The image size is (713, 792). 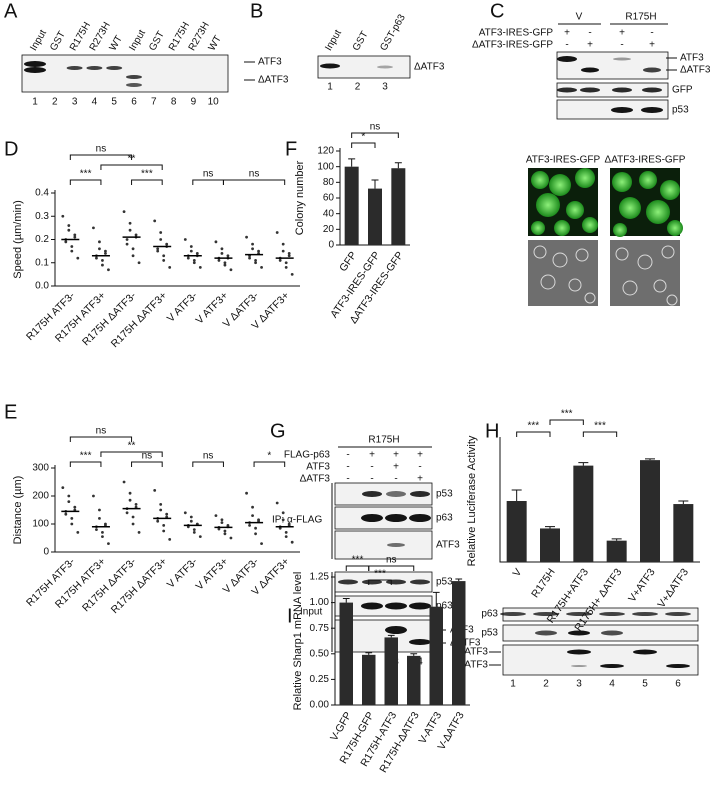 What do you see at coordinates (320, 705) in the screenshot?
I see `y-tick-label: 0.00` at bounding box center [320, 705].